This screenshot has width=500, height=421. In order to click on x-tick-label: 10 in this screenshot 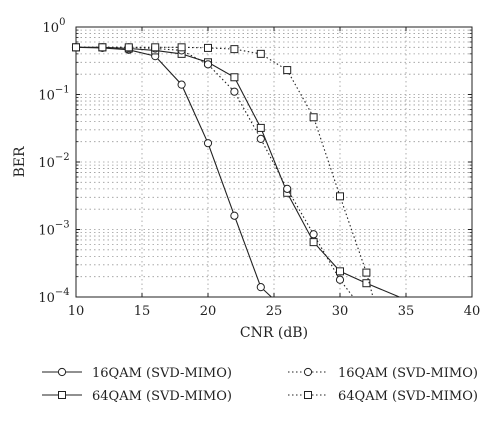, I will do `click(76, 311)`.